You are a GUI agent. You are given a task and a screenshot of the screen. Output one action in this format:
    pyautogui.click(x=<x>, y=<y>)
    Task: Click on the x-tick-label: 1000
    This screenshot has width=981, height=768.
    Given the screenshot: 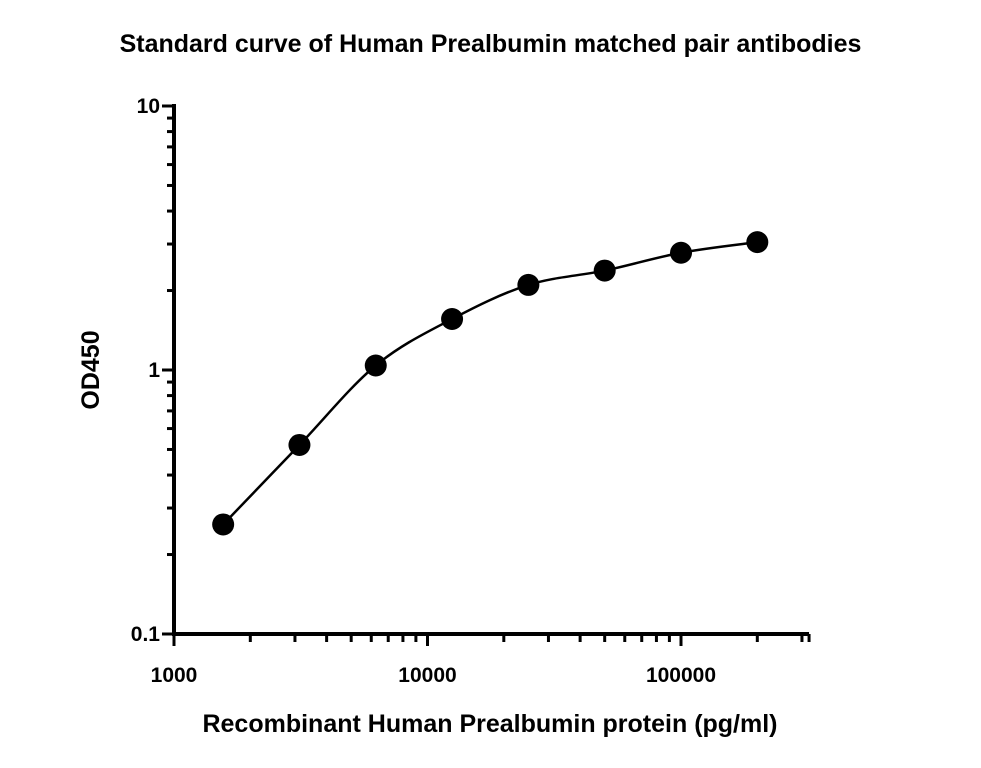 What is the action you would take?
    pyautogui.click(x=174, y=675)
    